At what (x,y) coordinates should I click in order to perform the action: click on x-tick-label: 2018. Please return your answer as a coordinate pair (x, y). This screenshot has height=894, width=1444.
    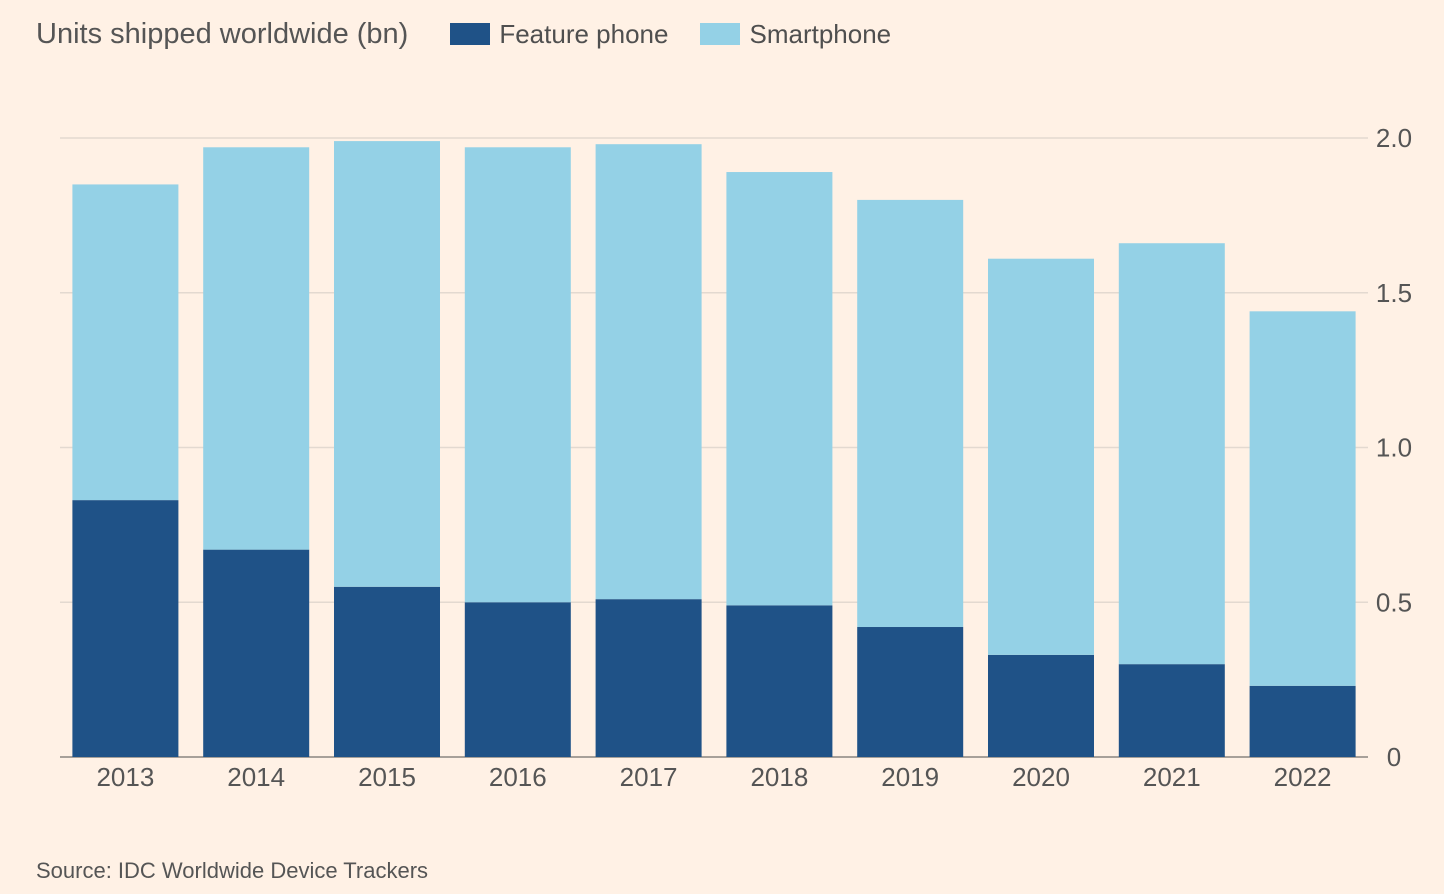
    Looking at the image, I should click on (779, 777).